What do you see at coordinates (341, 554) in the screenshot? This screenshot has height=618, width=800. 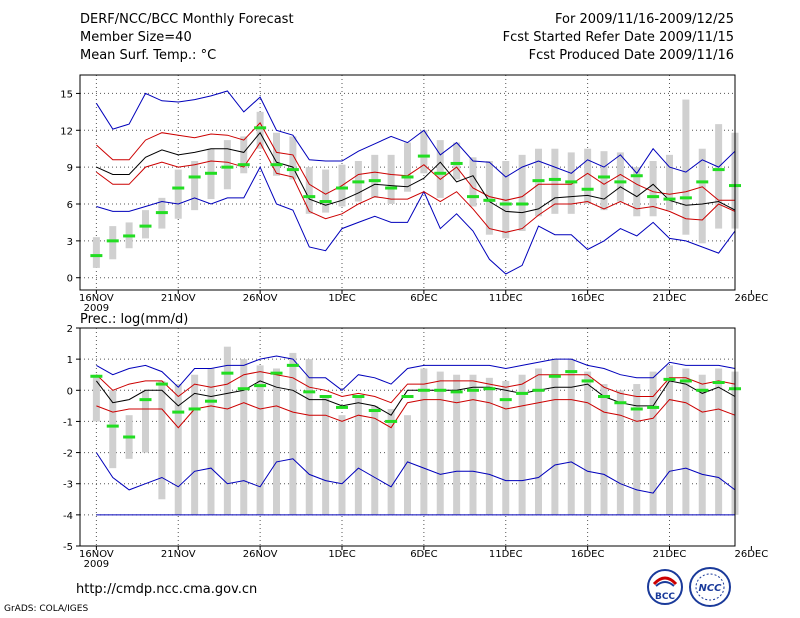 I see `x-tick-label: 1DEC` at bounding box center [341, 554].